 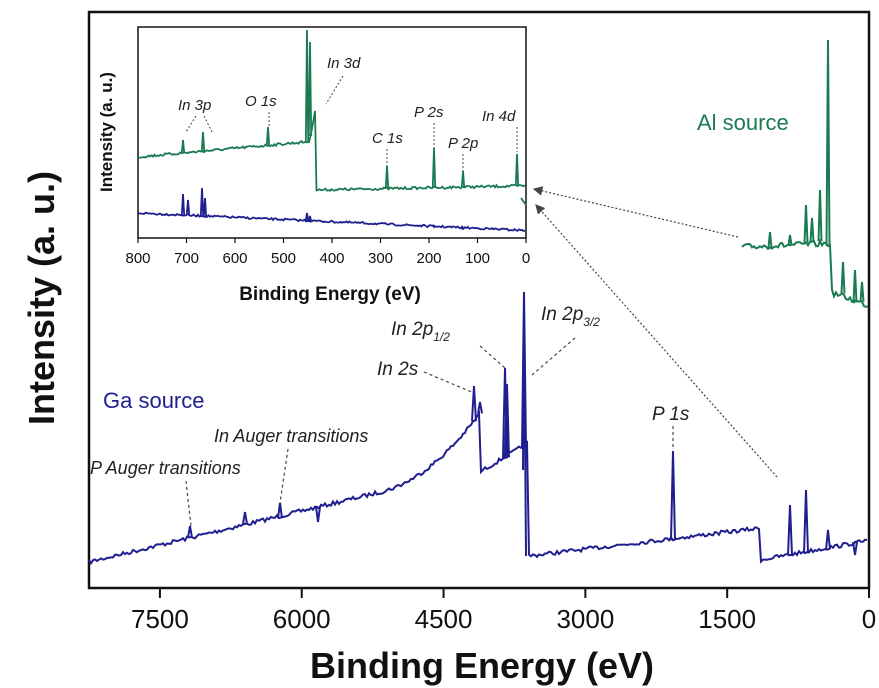 What do you see at coordinates (727, 619) in the screenshot?
I see `main-x-tick-label: 1500` at bounding box center [727, 619].